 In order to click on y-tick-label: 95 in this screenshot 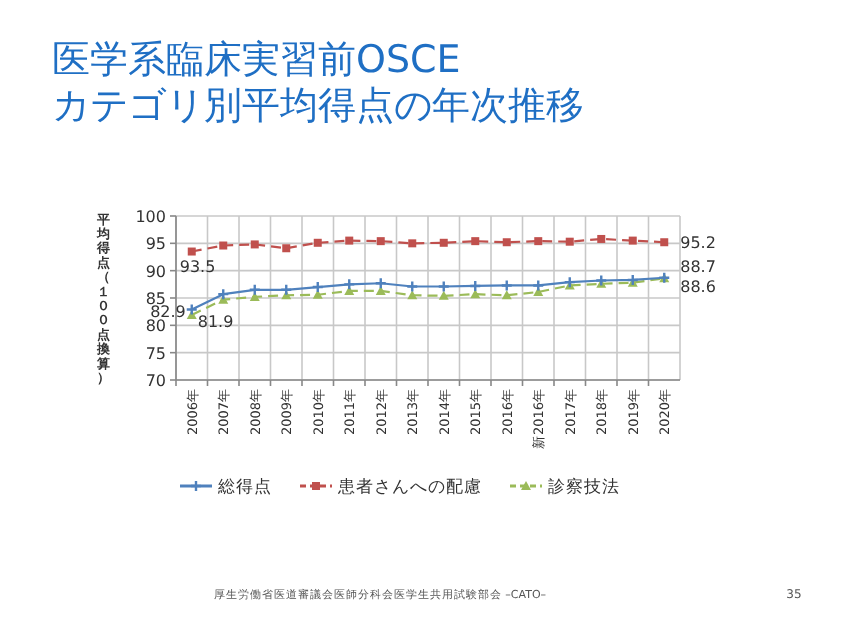, I will do `click(155, 244)`.